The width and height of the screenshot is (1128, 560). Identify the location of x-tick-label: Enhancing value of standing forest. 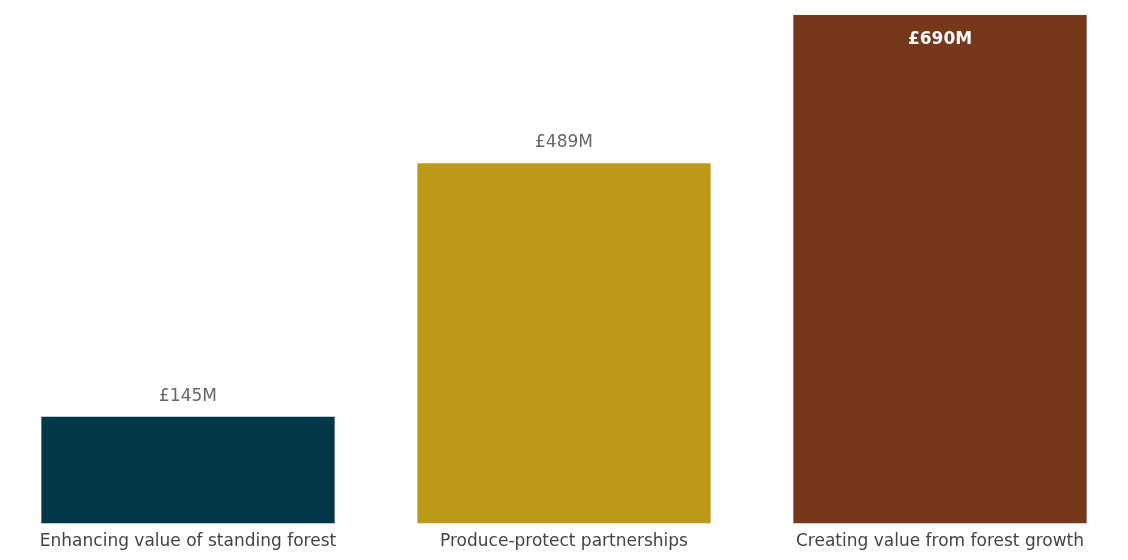
(188, 540).